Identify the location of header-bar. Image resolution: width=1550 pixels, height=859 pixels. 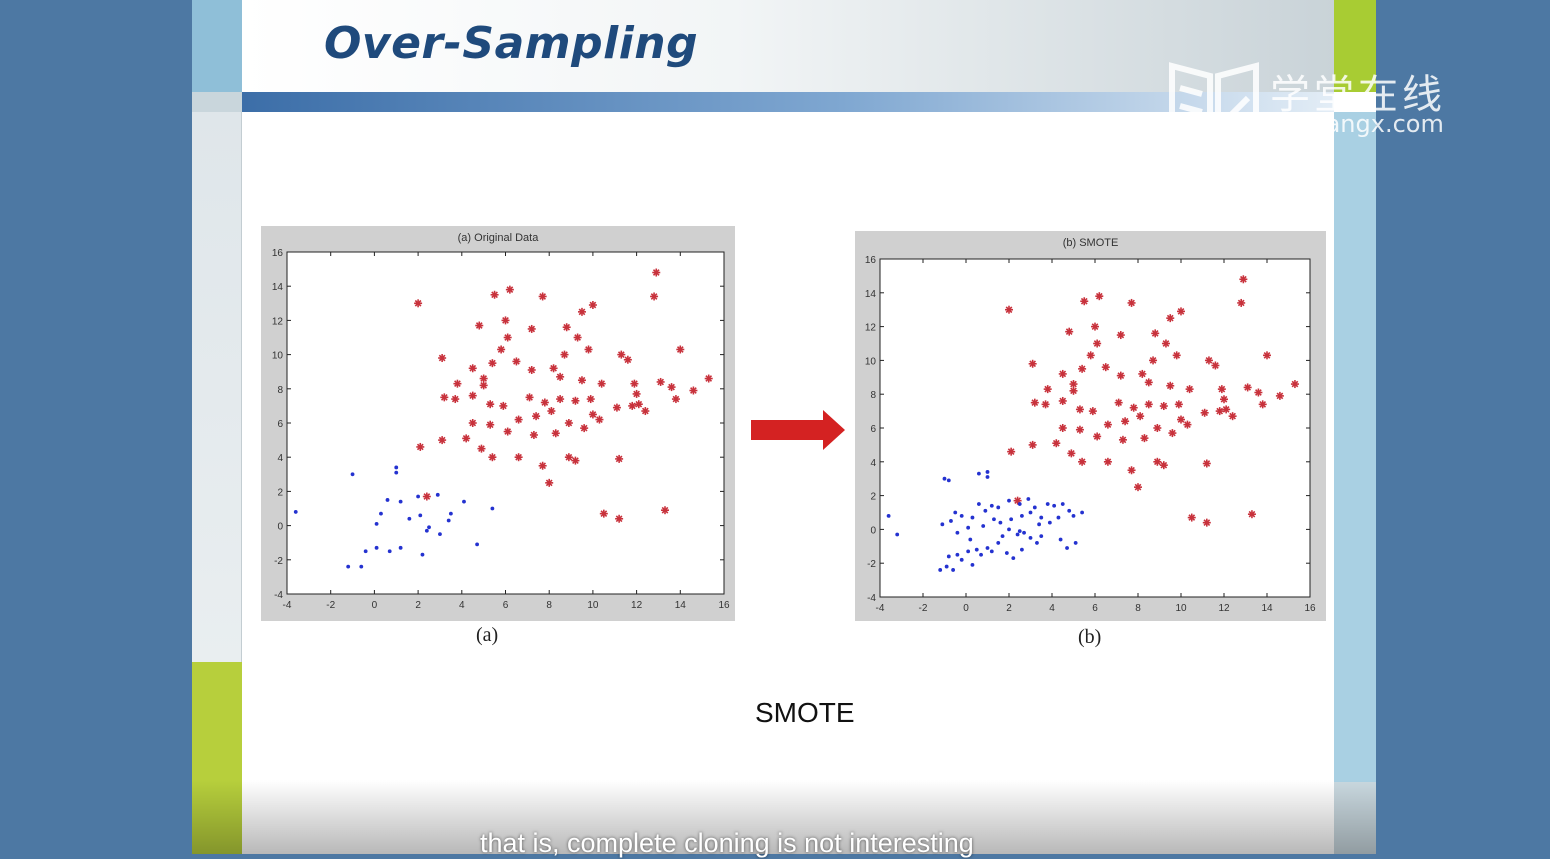
(788, 102).